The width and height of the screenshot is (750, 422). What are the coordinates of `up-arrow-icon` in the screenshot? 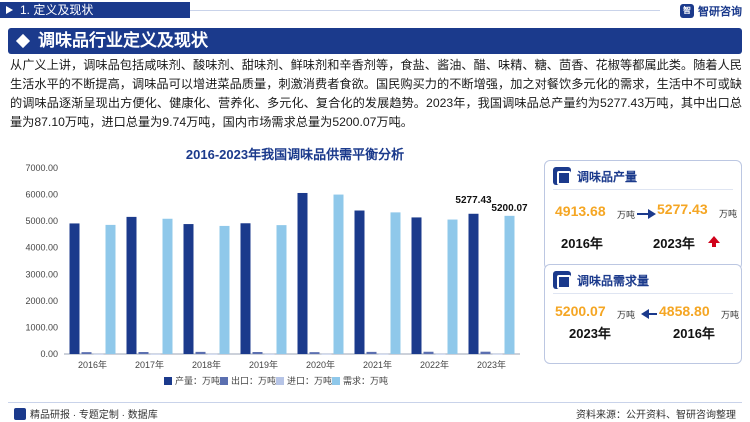 It's located at (714, 241).